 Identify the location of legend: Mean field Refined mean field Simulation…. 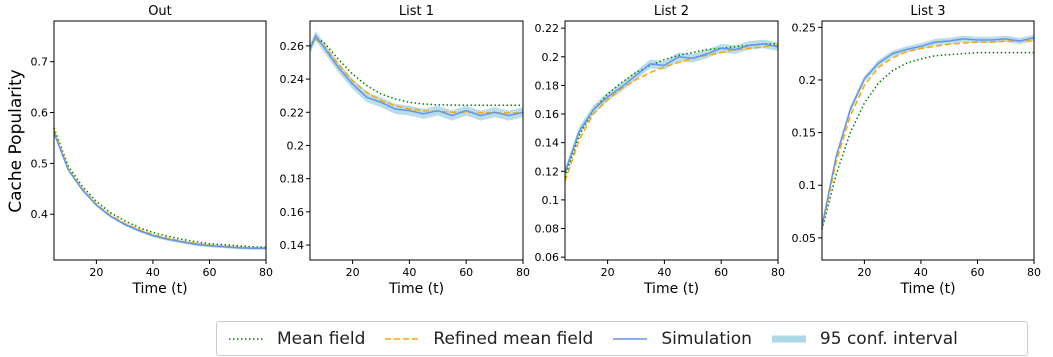
(622, 338).